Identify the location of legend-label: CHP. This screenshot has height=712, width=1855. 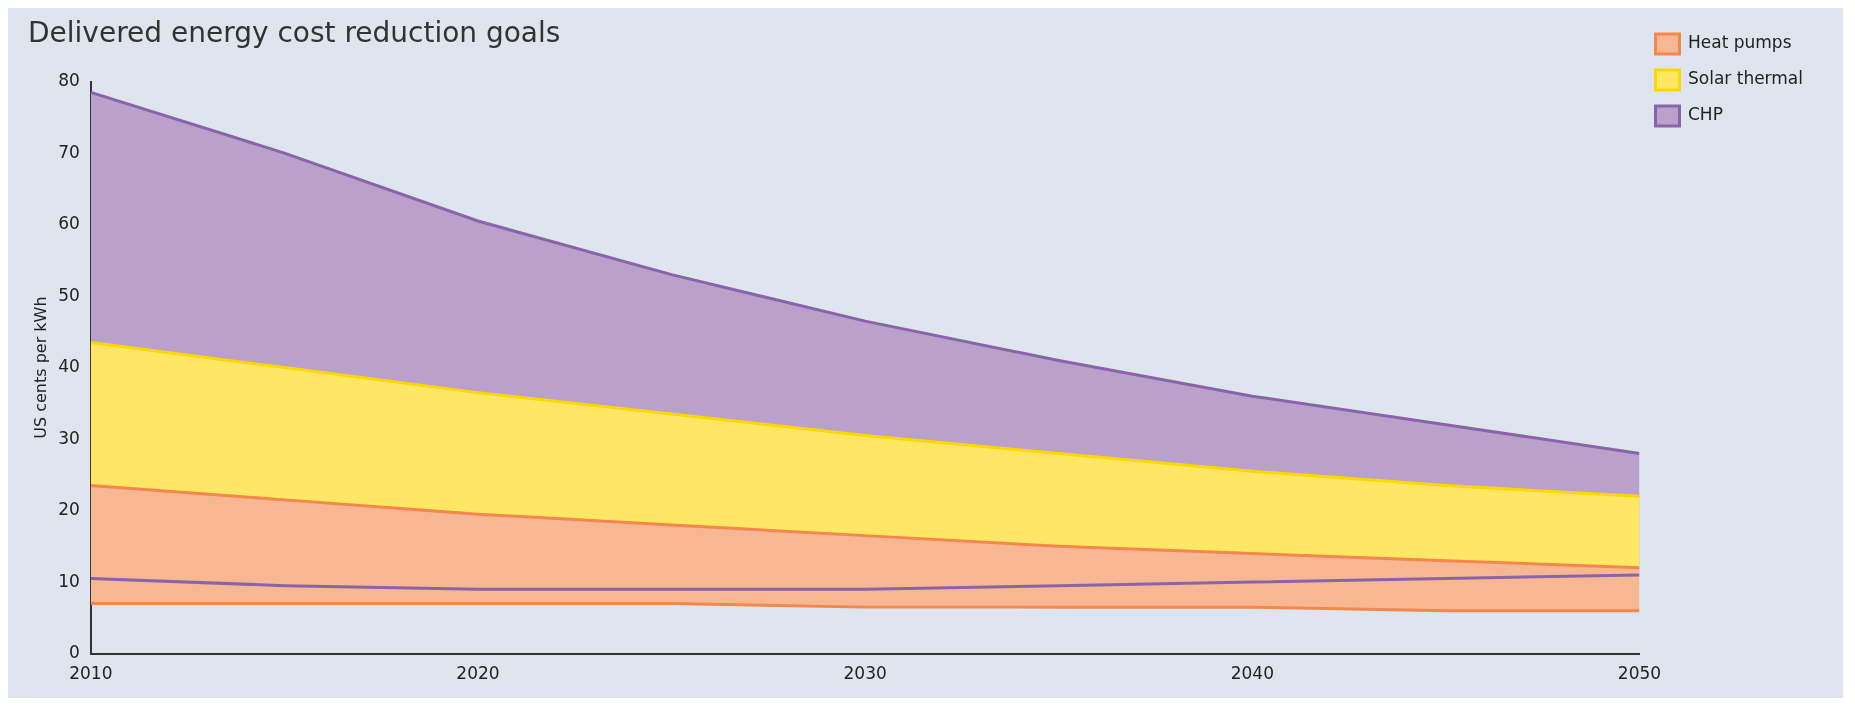
(1705, 114).